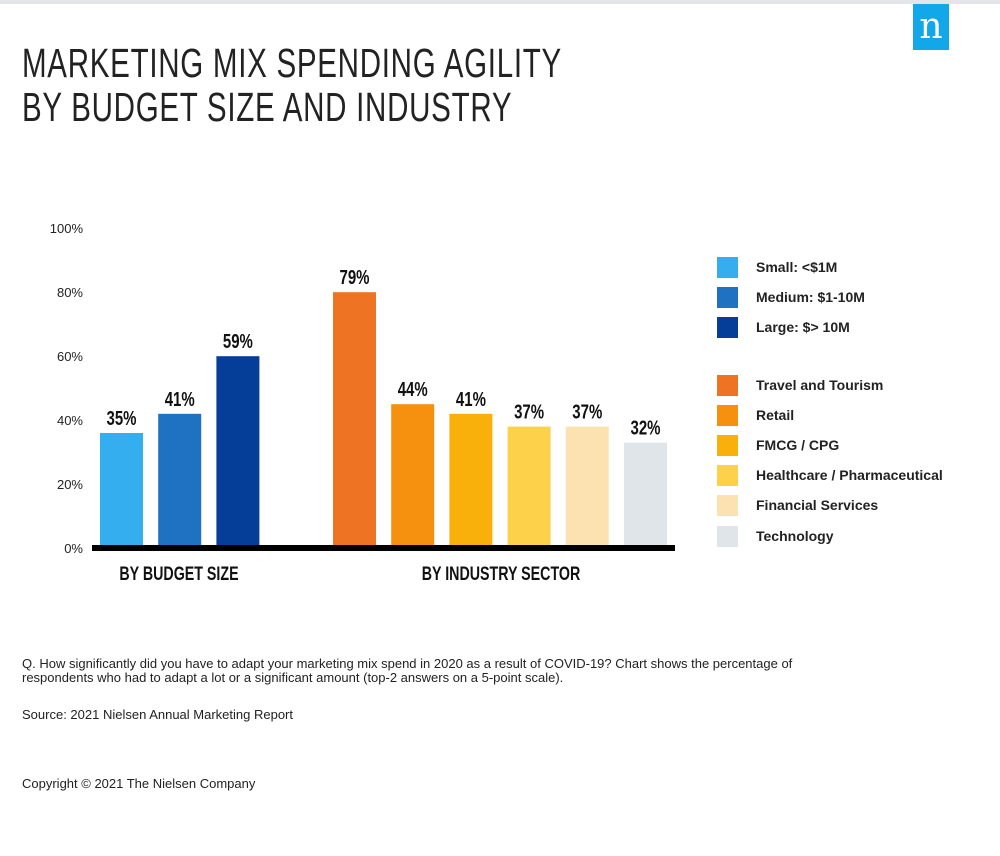 The width and height of the screenshot is (1000, 856). Describe the element at coordinates (67, 228) in the screenshot. I see `y-tick-label: 100%` at that location.